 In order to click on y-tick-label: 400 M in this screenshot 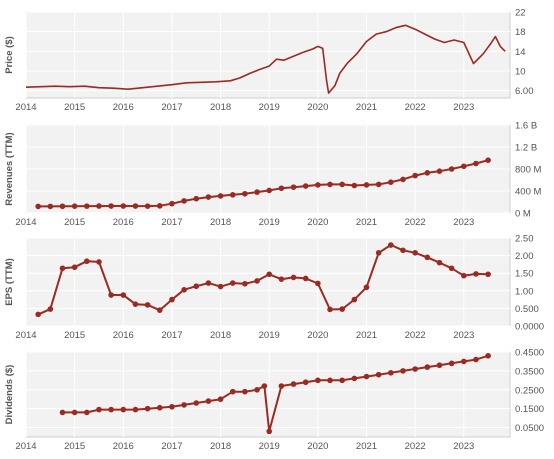, I will do `click(528, 192)`.